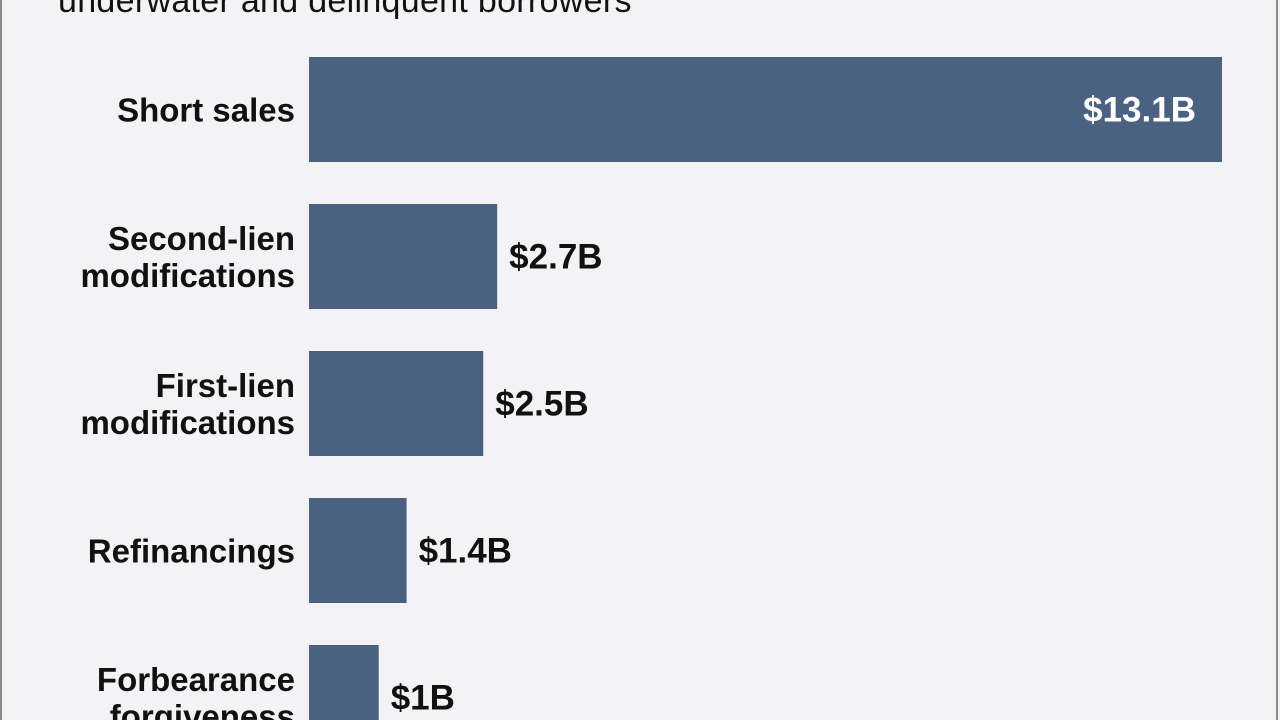 The image size is (1280, 720). I want to click on category-label-0: Short sales, so click(206, 110).